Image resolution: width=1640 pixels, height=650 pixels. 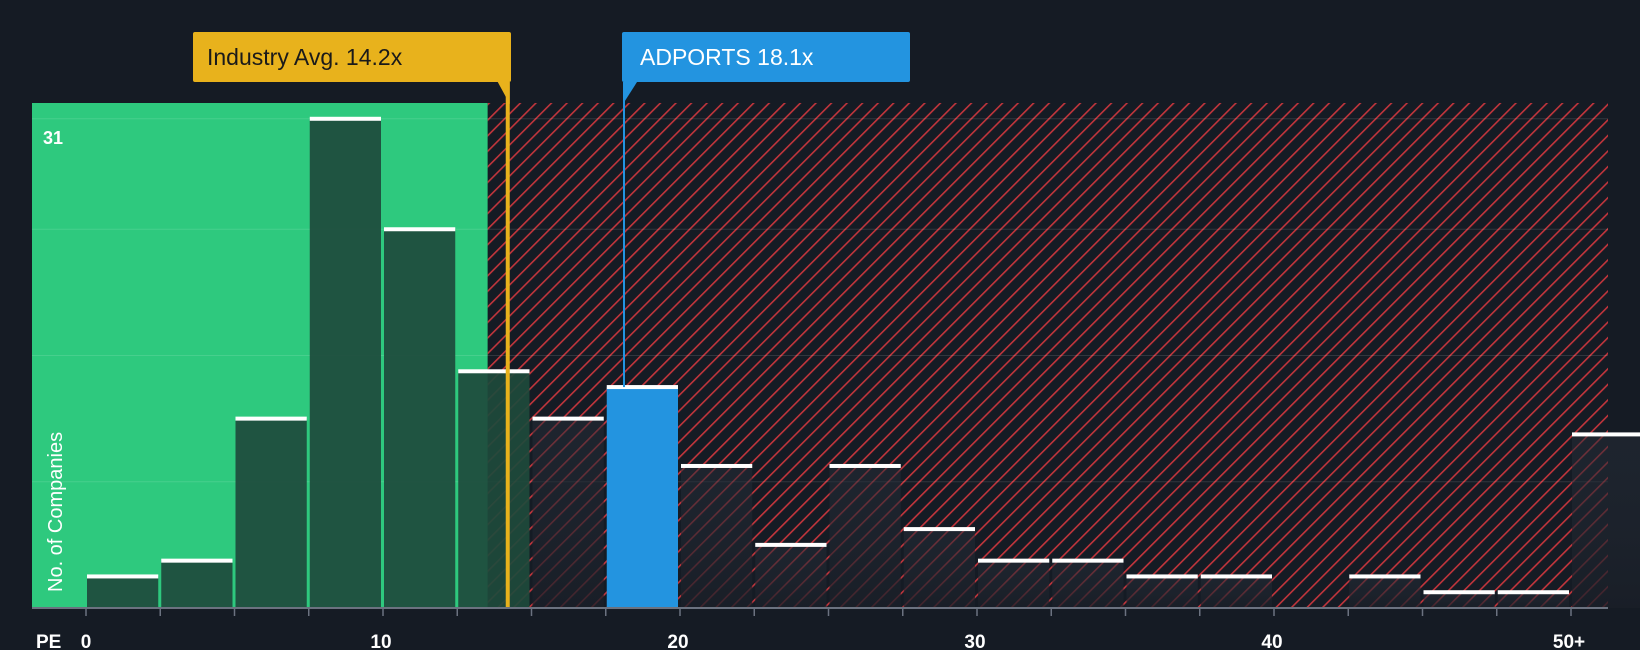 What do you see at coordinates (1162, 592) in the screenshot?
I see `bar-35-37.5` at bounding box center [1162, 592].